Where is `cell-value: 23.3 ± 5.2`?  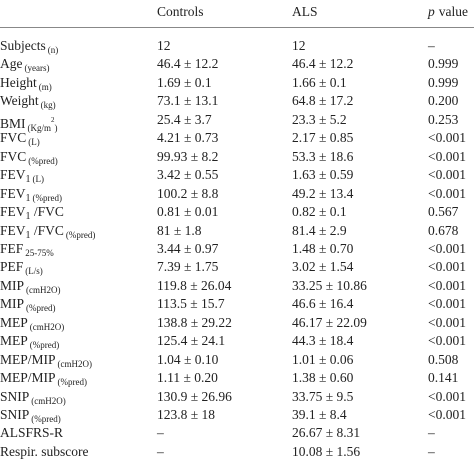
cell-value: 23.3 ± 5.2 is located at coordinates (319, 119).